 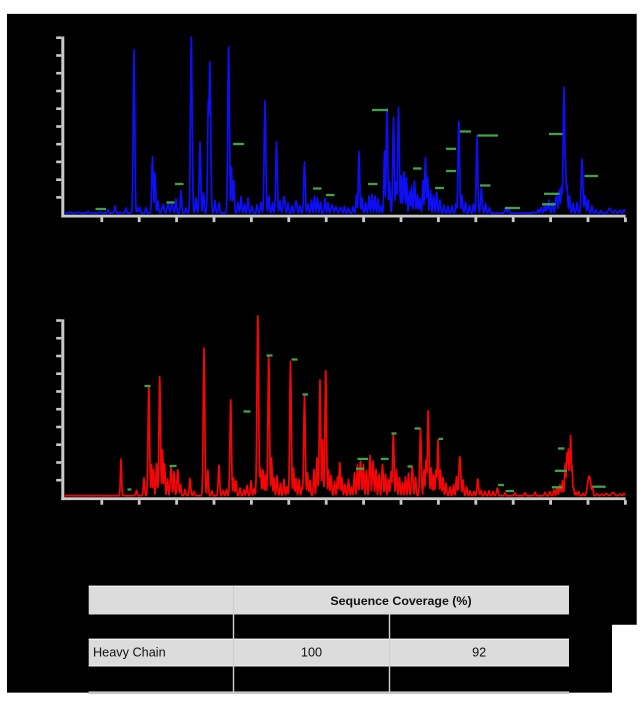 What do you see at coordinates (129, 653) in the screenshot?
I see `svg-text: Heavy Chain` at bounding box center [129, 653].